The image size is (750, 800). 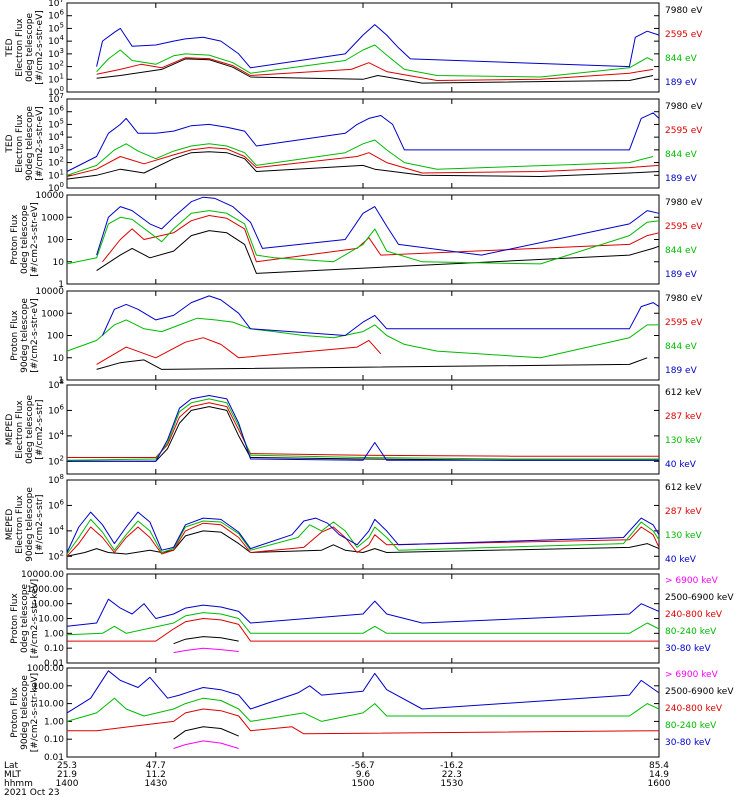 What do you see at coordinates (659, 775) in the screenshot?
I see `footer-value: 14.9` at bounding box center [659, 775].